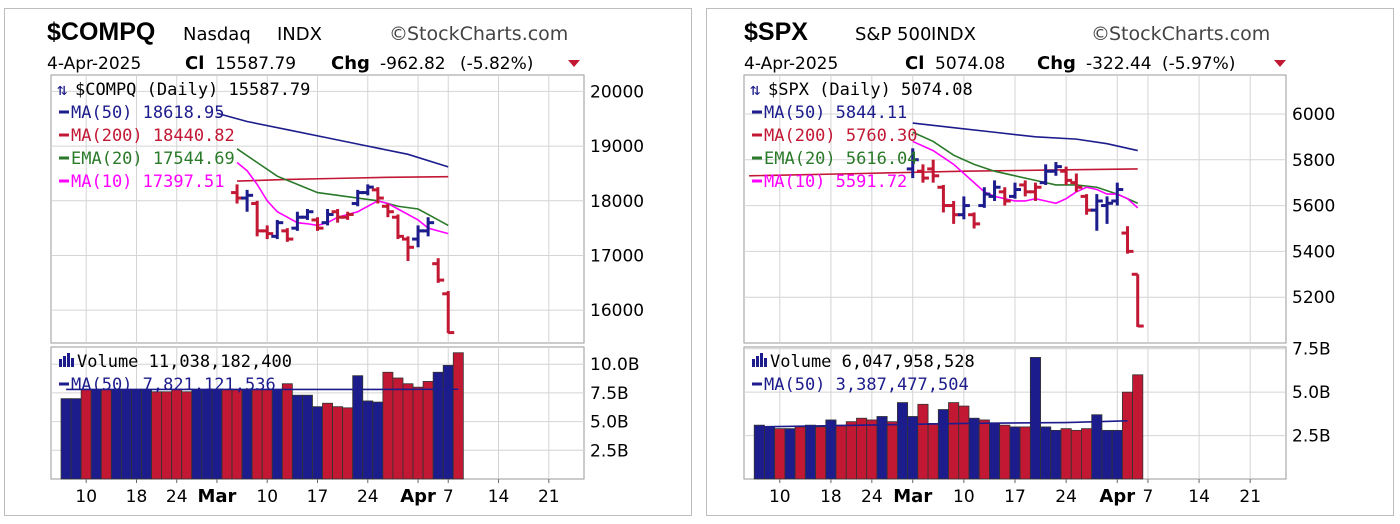  Describe the element at coordinates (318, 497) in the screenshot. I see `x-tick-label: 17` at that location.